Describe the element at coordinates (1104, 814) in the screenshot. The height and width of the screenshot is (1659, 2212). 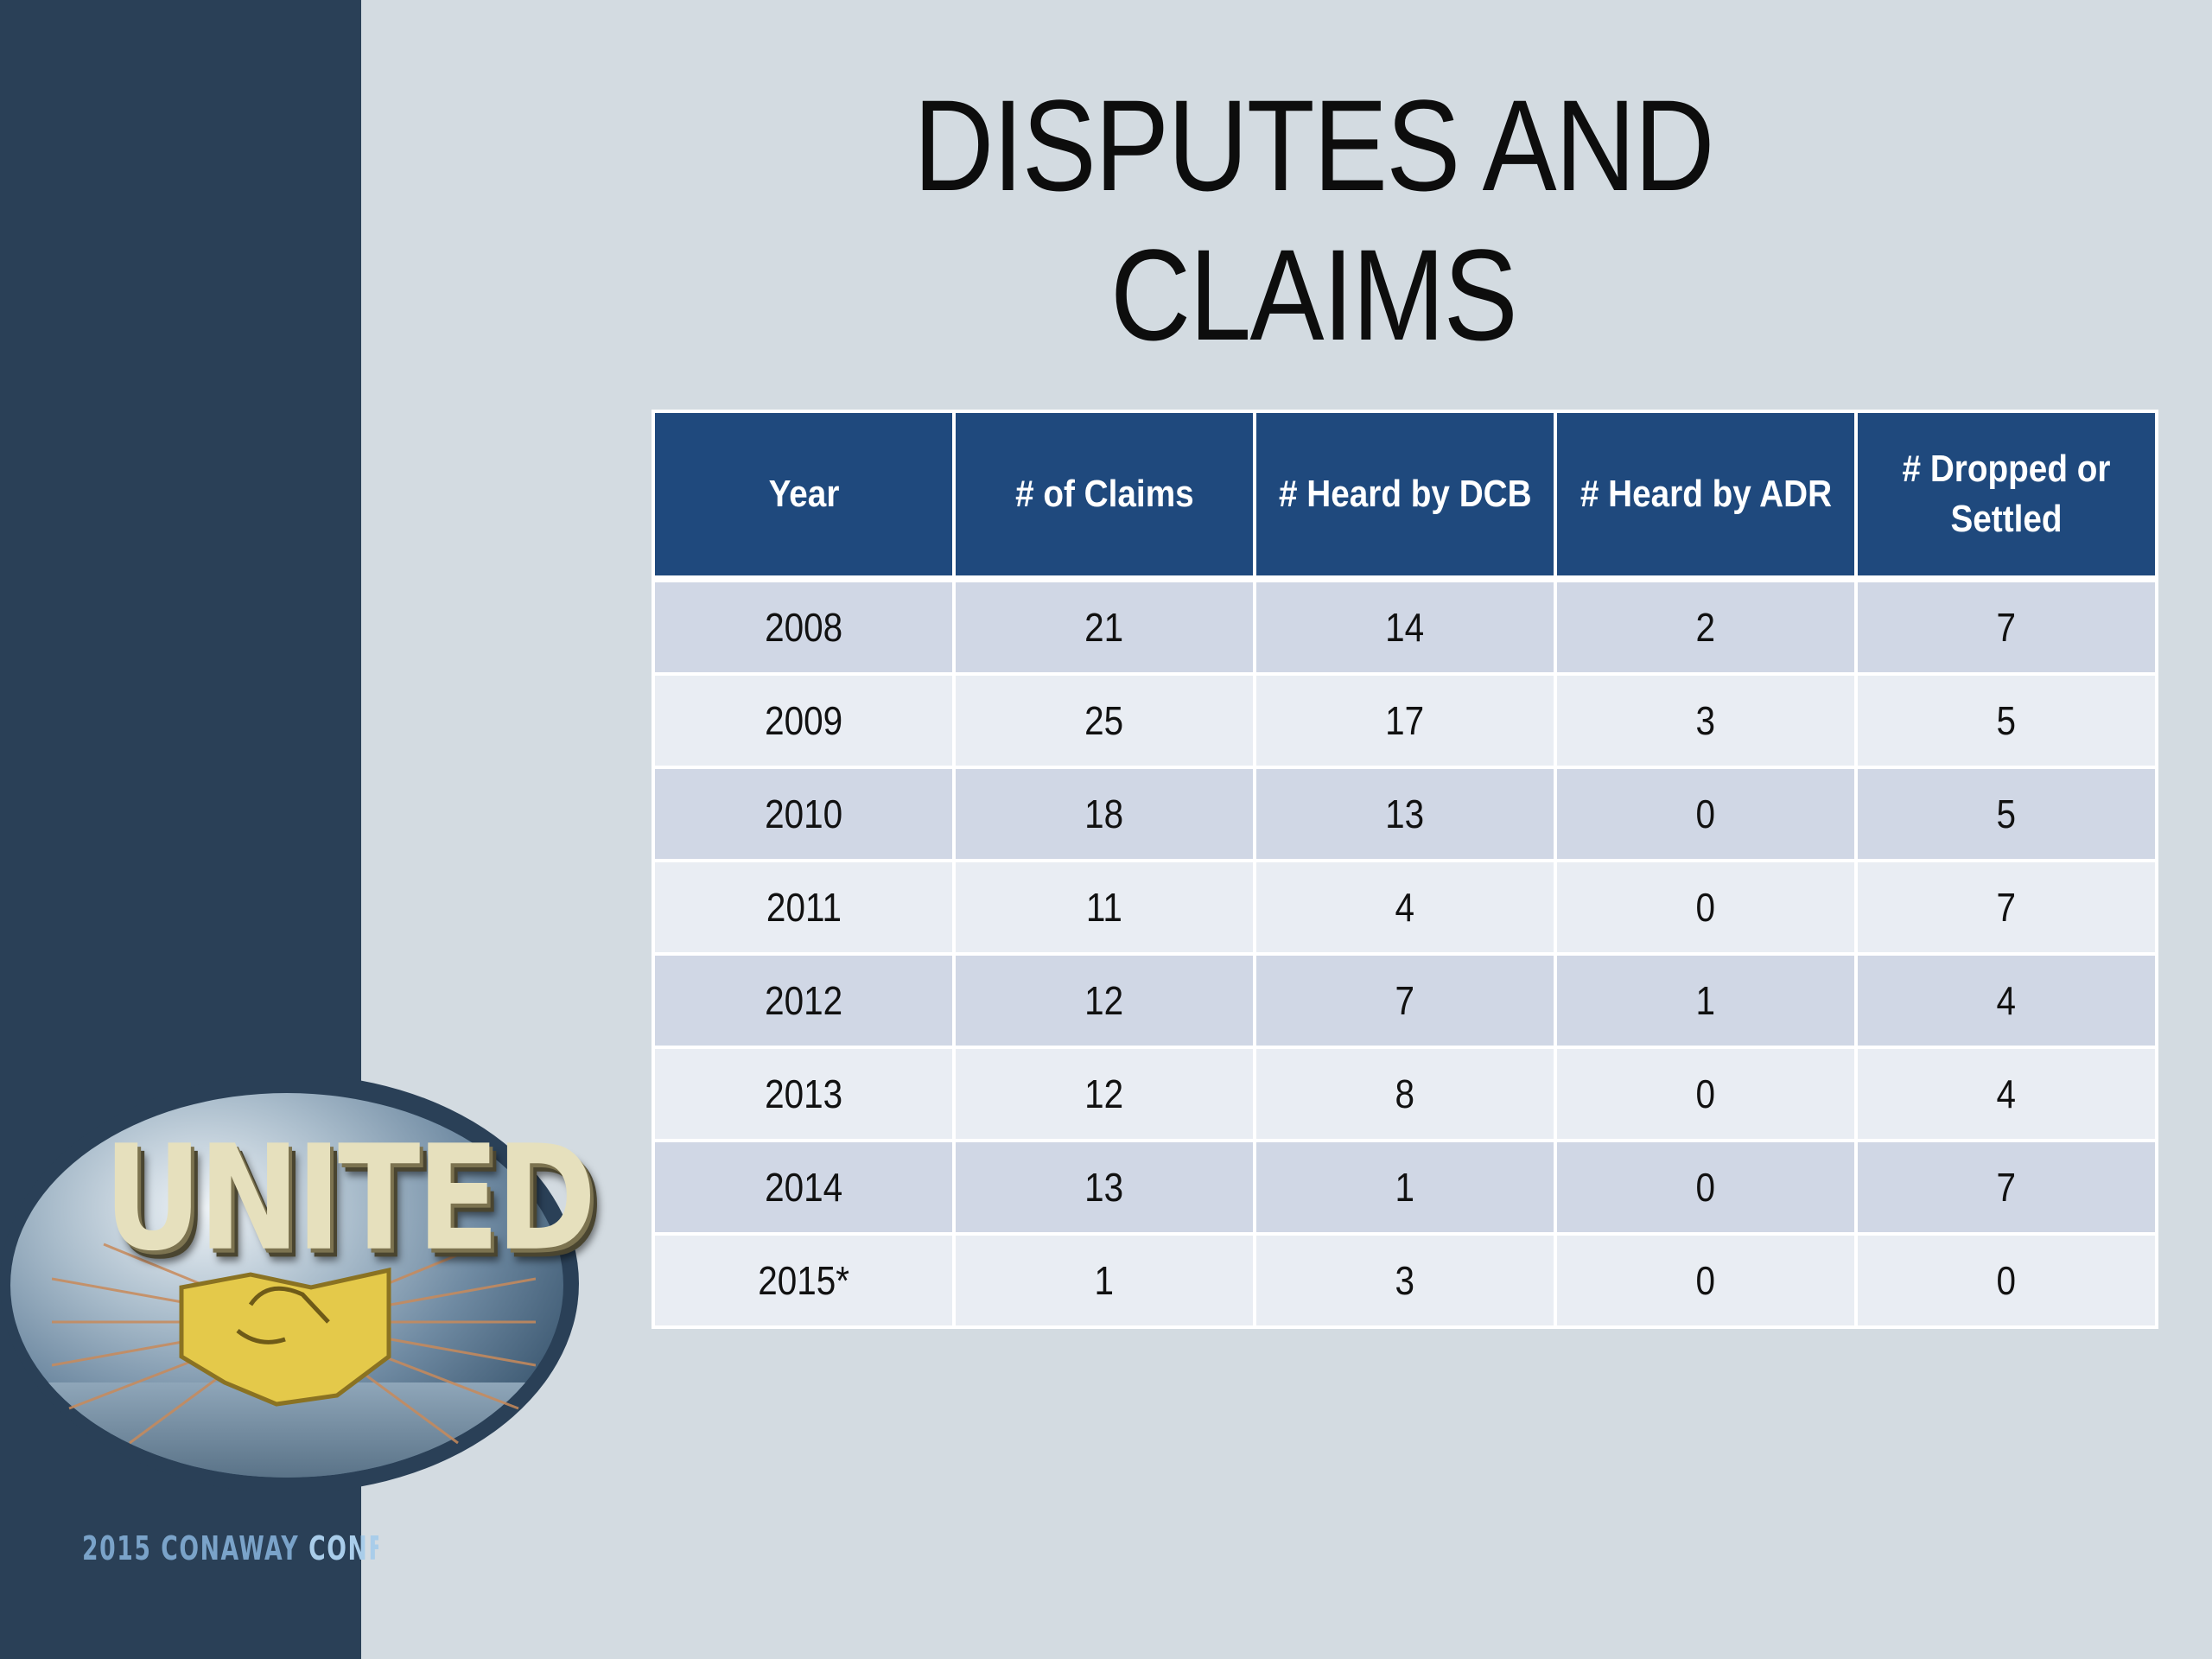
I see `cell-claims: 18` at that location.